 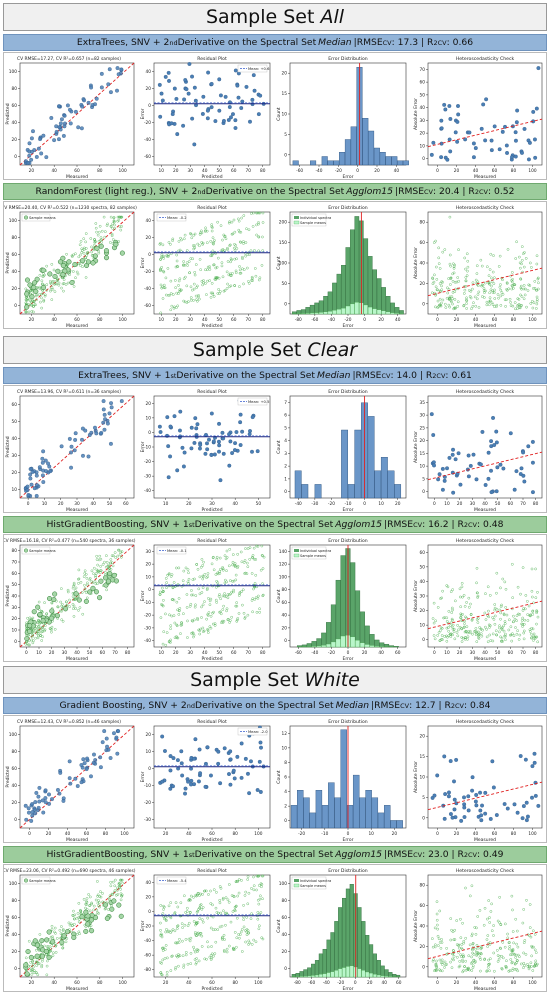 I want to click on y-tick-label: 10, so click(x=149, y=752).